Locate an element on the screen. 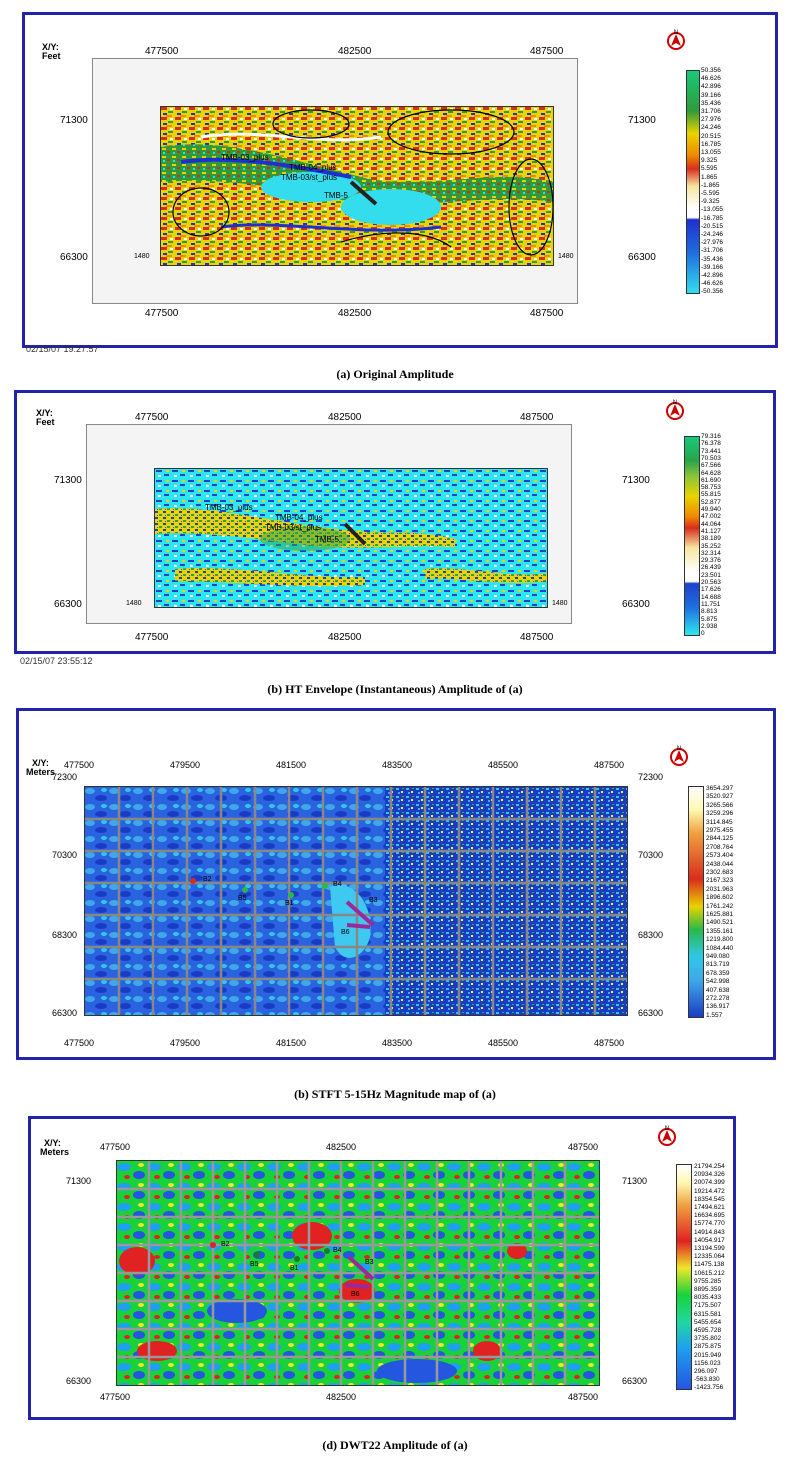 The image size is (790, 1462). panel-d-map: B2 B5 B1 B4 B3 B6 is located at coordinates (358, 1273).